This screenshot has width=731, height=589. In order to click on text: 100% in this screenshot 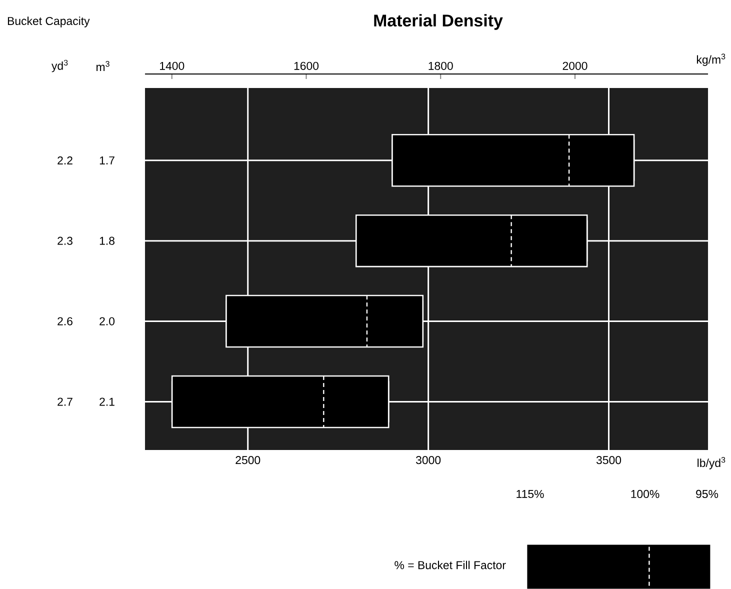, I will do `click(645, 494)`.